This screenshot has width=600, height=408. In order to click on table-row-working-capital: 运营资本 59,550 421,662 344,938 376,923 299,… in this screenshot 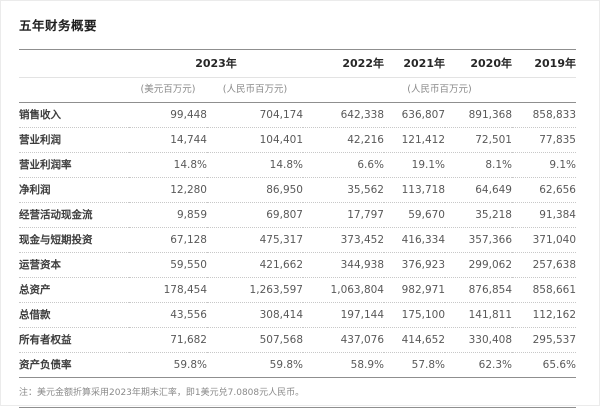, I will do `click(297, 265)`.